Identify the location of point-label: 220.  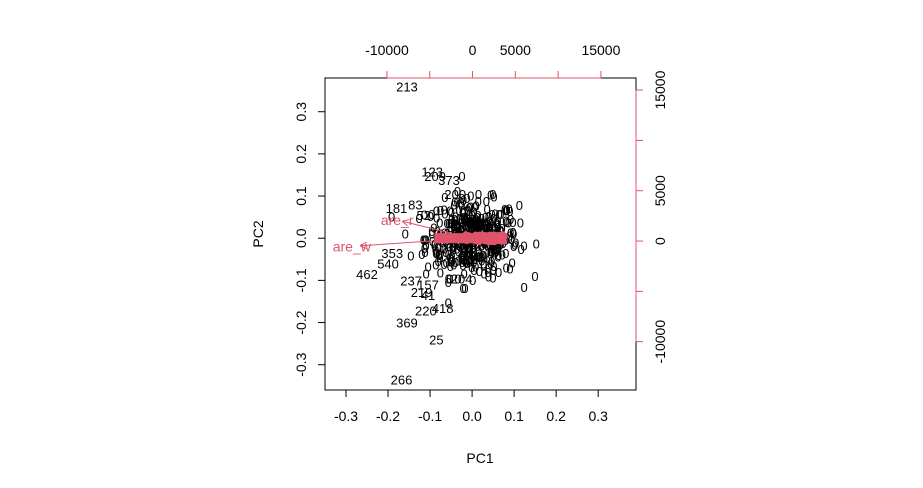
(426, 311).